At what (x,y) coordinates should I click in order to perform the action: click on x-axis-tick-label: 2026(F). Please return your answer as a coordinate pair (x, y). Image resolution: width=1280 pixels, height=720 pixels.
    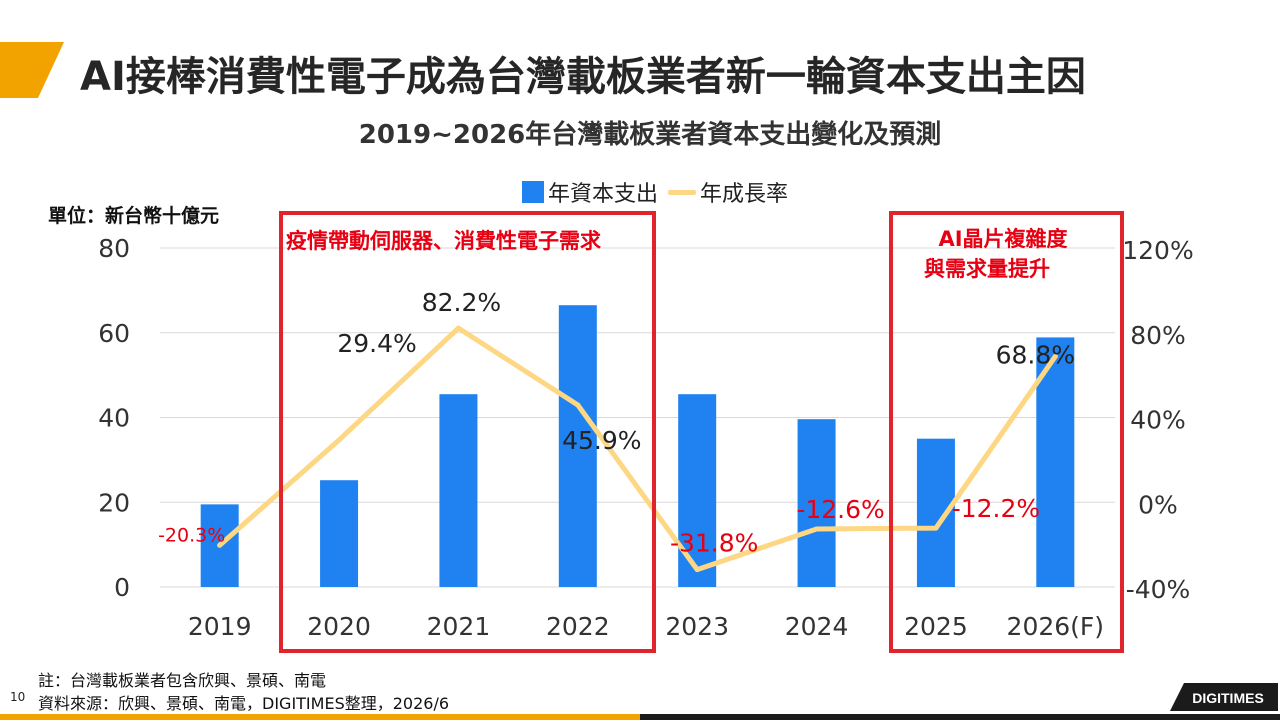
    Looking at the image, I should click on (1056, 626).